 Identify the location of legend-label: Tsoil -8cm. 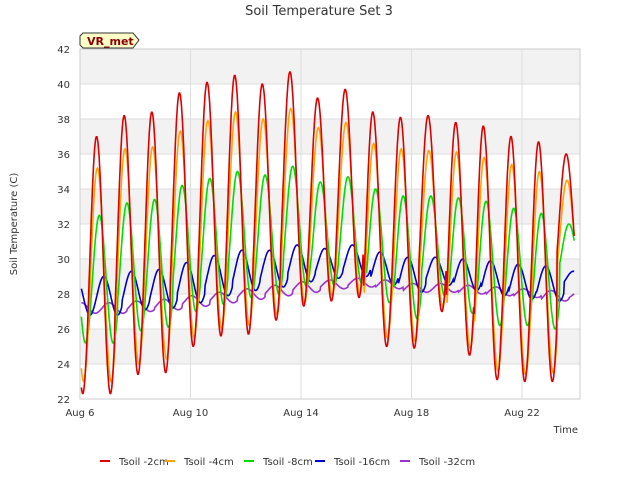
(287, 462).